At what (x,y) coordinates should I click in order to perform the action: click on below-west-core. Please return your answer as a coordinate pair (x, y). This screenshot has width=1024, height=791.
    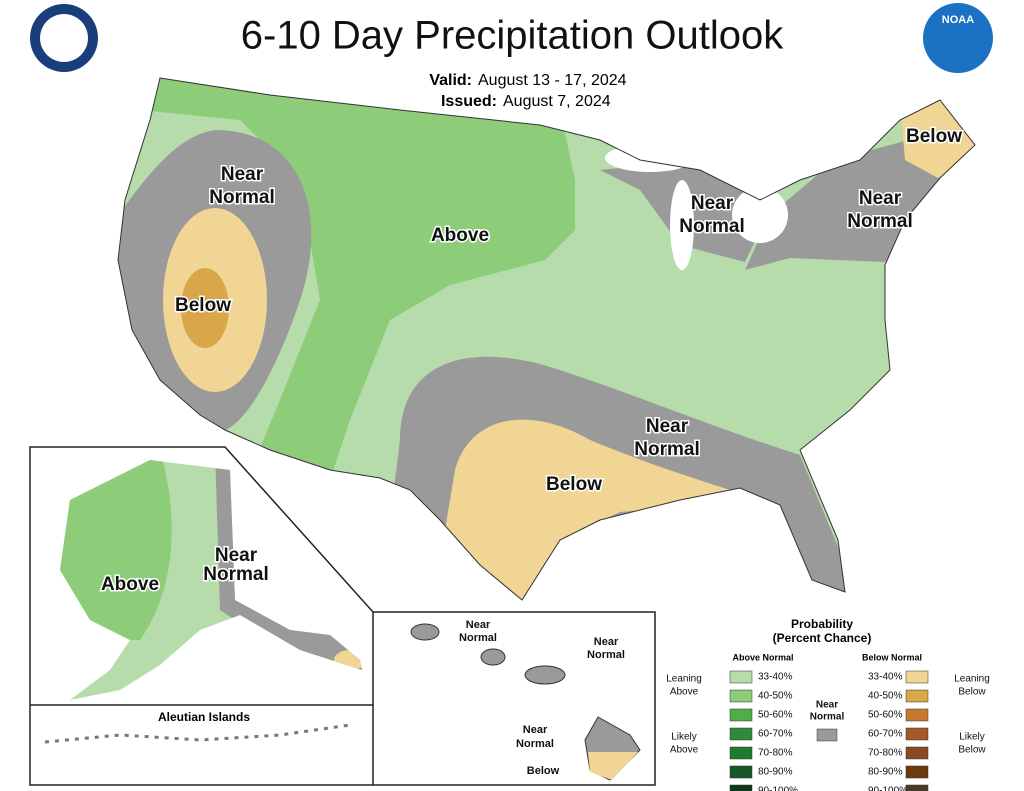
    Looking at the image, I should click on (205, 308).